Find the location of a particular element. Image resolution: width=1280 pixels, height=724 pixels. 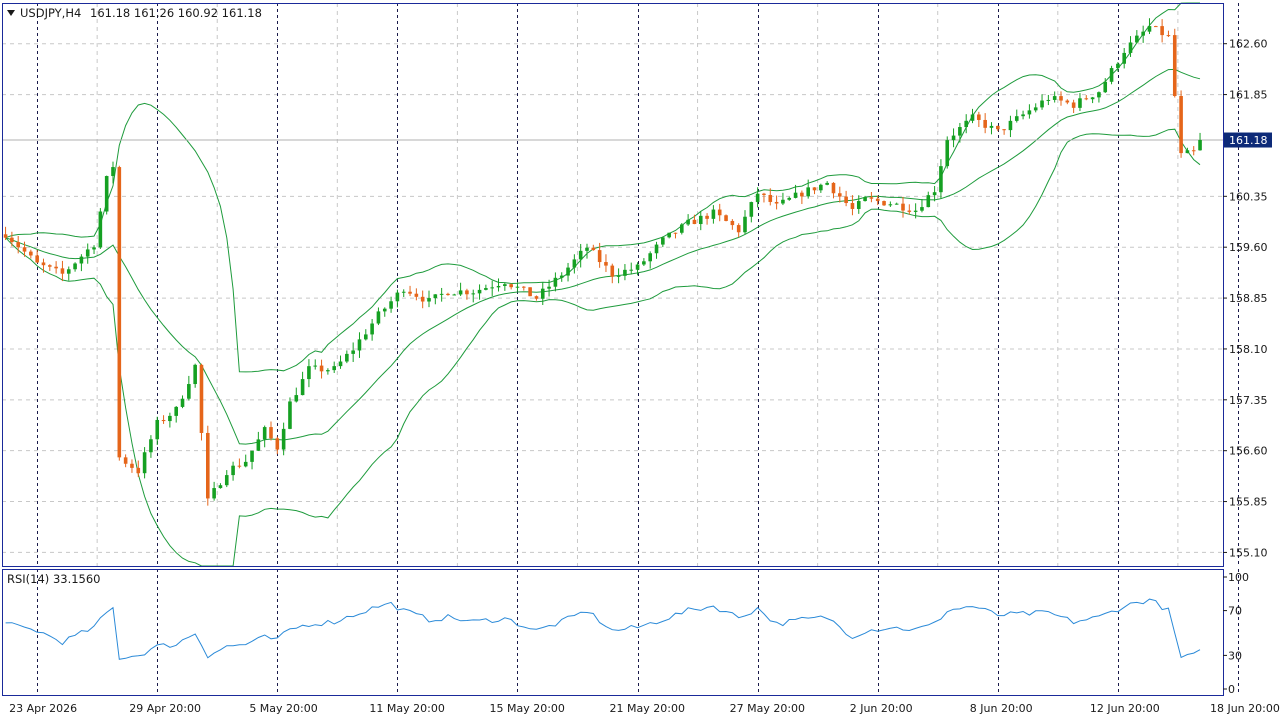

price-tick-label: 156.60 is located at coordinates (1248, 451).